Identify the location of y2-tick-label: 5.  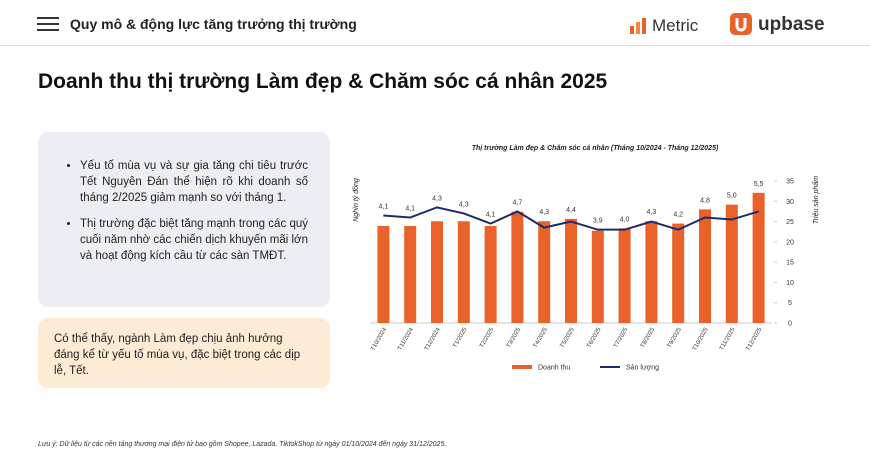
(790, 303).